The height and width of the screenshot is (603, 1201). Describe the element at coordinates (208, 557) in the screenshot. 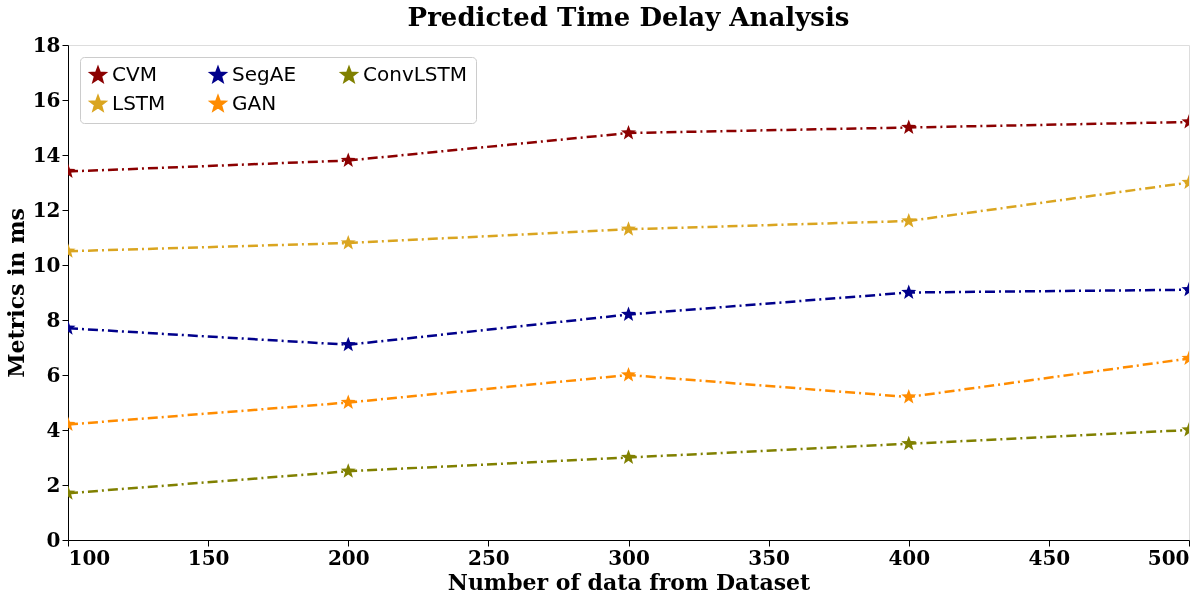

I see `x-tick-label: 150` at that location.